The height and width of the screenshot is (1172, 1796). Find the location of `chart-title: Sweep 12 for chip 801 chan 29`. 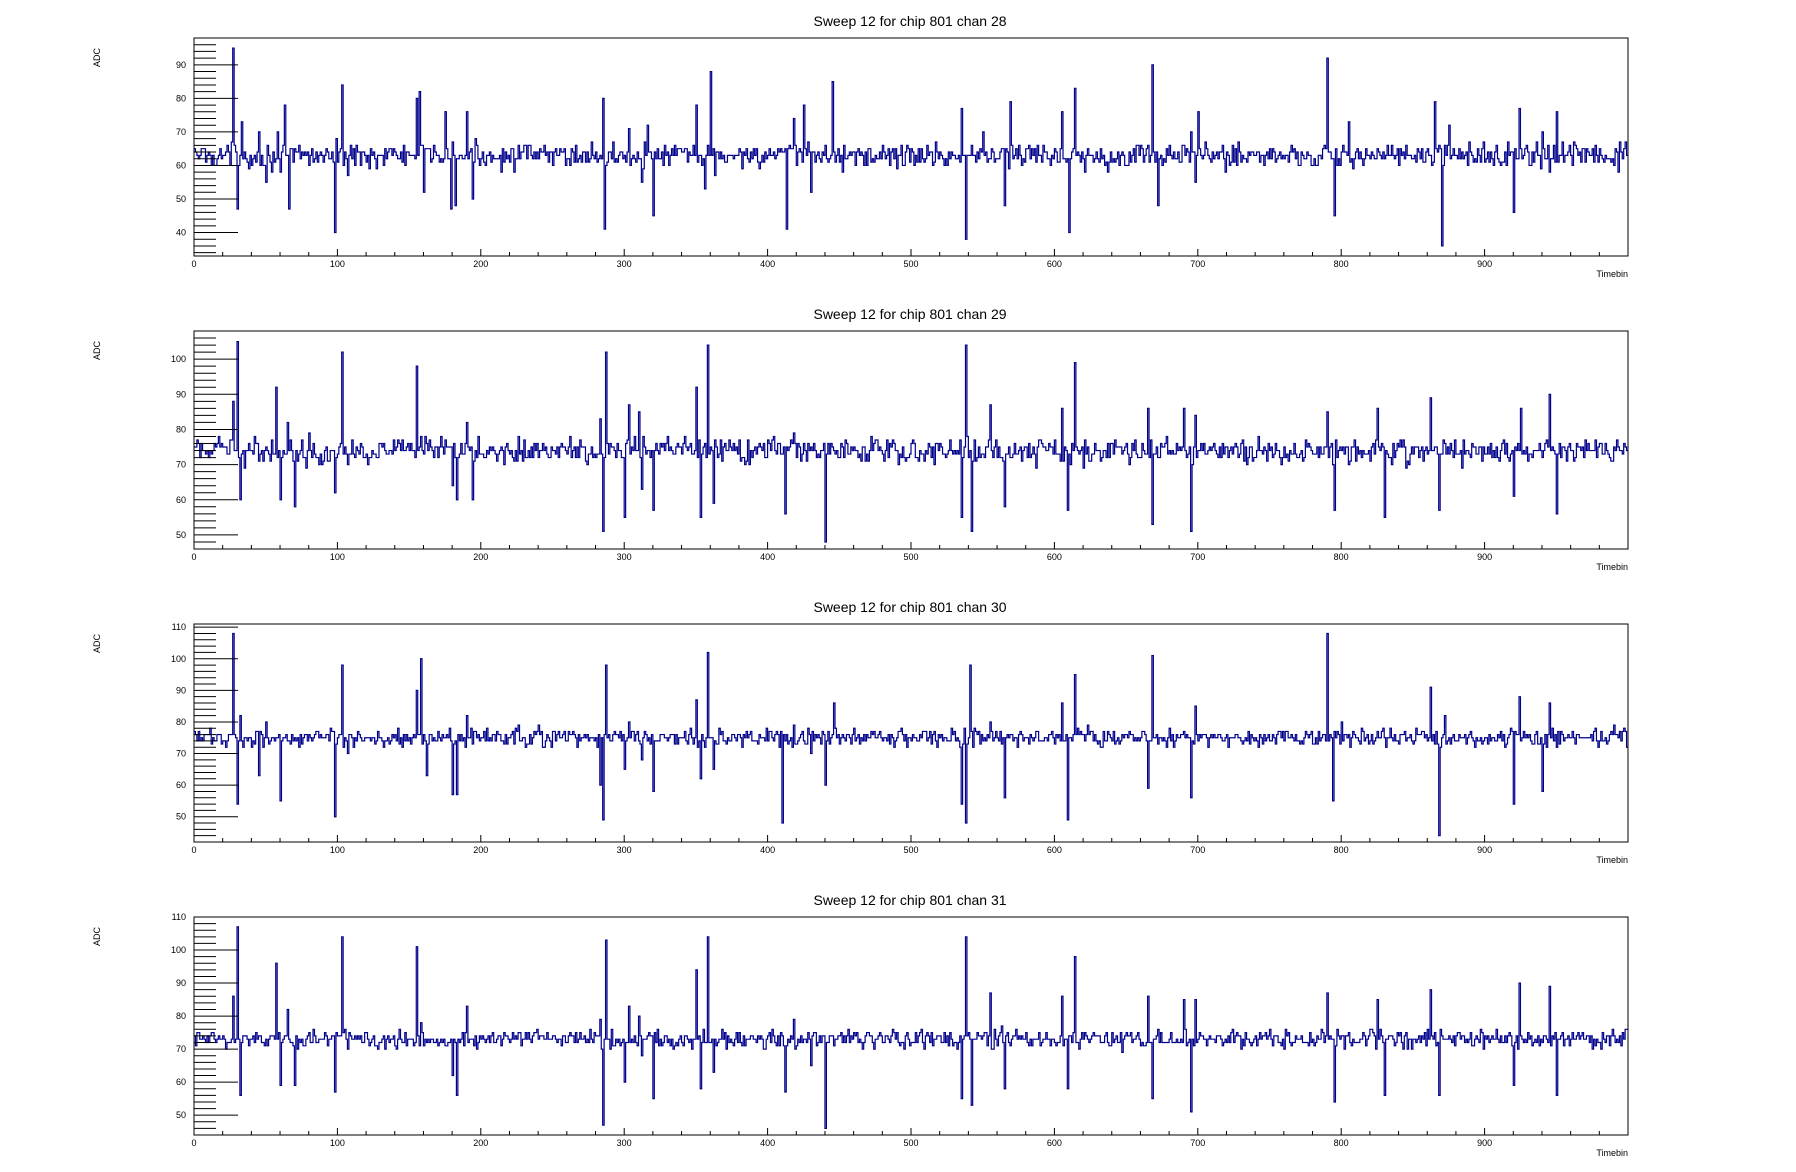

chart-title: Sweep 12 for chip 801 chan 29 is located at coordinates (909, 314).